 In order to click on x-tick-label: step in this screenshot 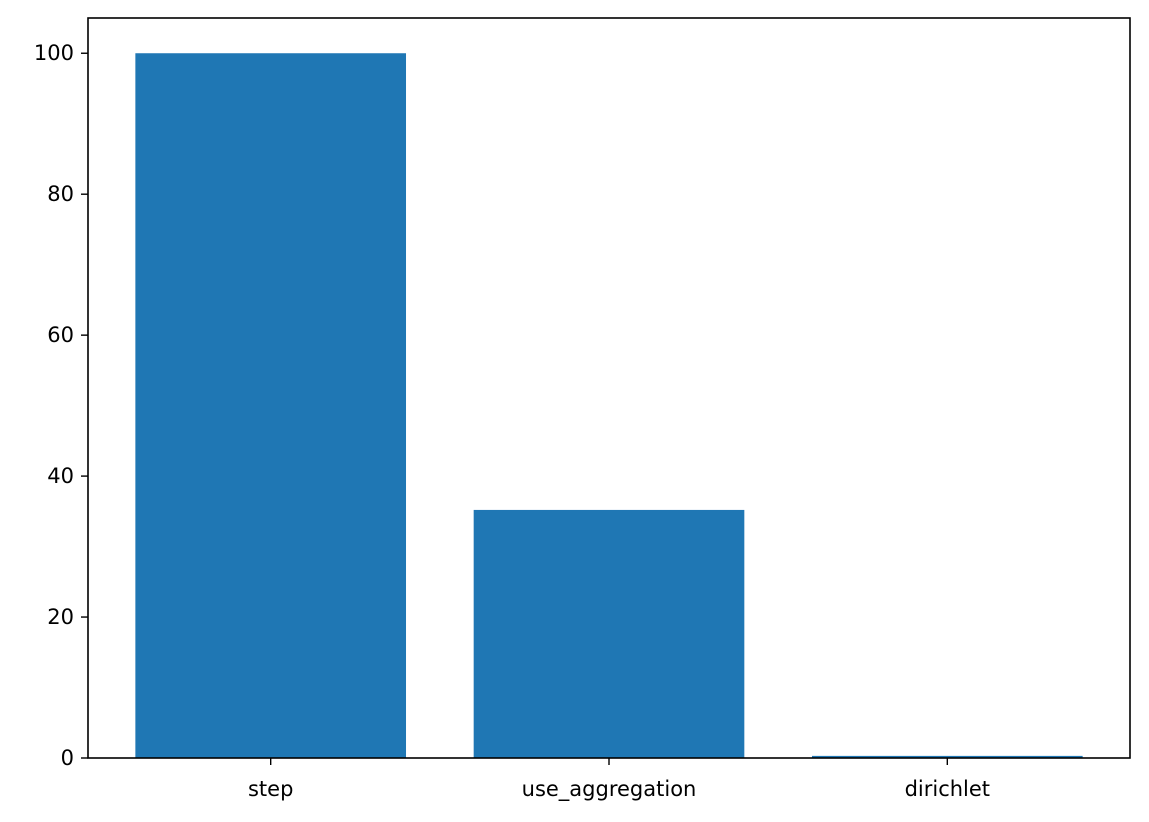, I will do `click(270, 789)`.